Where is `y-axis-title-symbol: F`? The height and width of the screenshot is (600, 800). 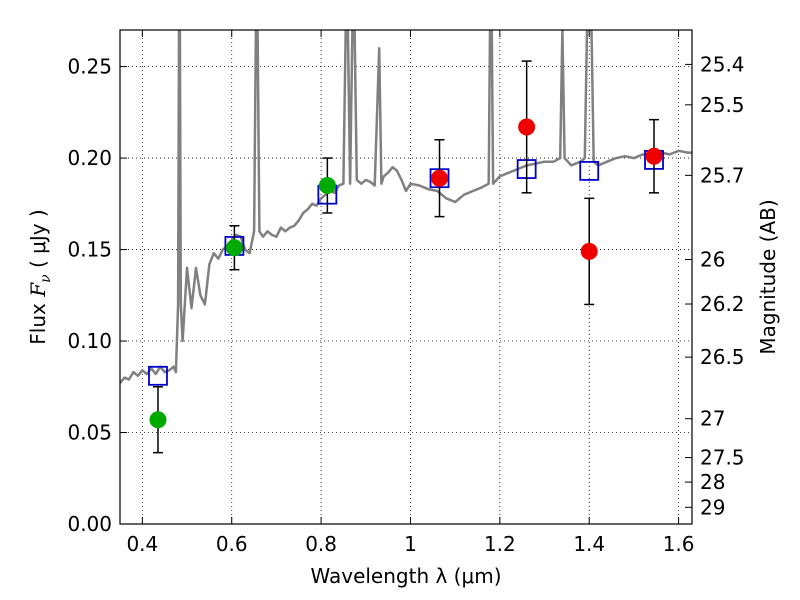
y-axis-title-symbol: F is located at coordinates (38, 290).